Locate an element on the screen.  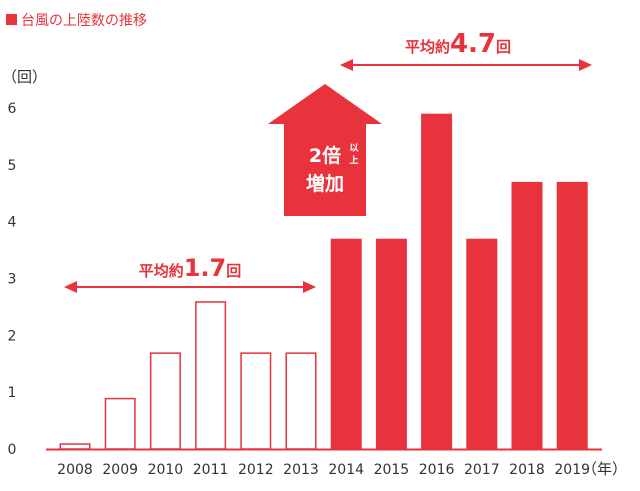
arrow-label-small-bottom: 上 is located at coordinates (353, 160).